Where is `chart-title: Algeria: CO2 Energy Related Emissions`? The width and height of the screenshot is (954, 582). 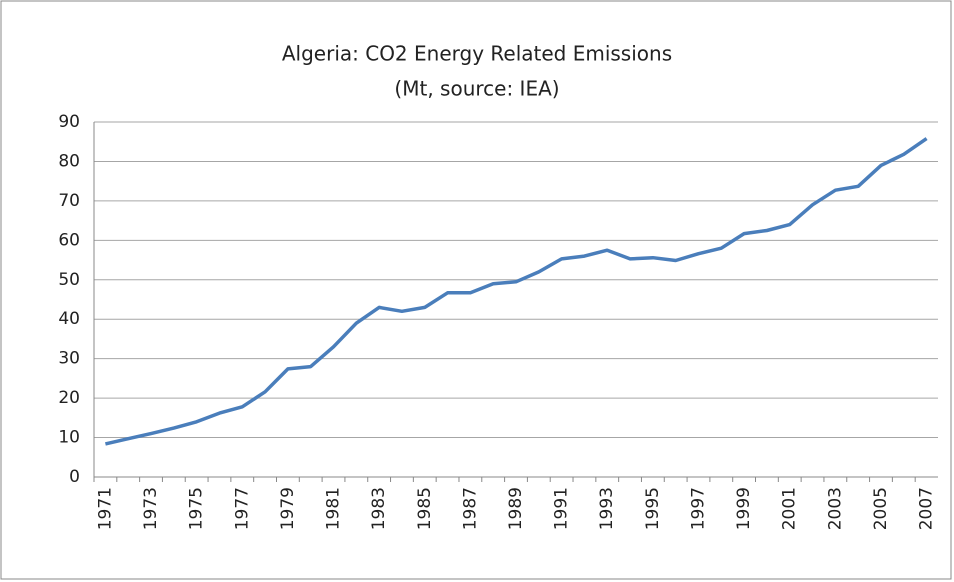
chart-title: Algeria: CO2 Energy Related Emissions is located at coordinates (477, 54).